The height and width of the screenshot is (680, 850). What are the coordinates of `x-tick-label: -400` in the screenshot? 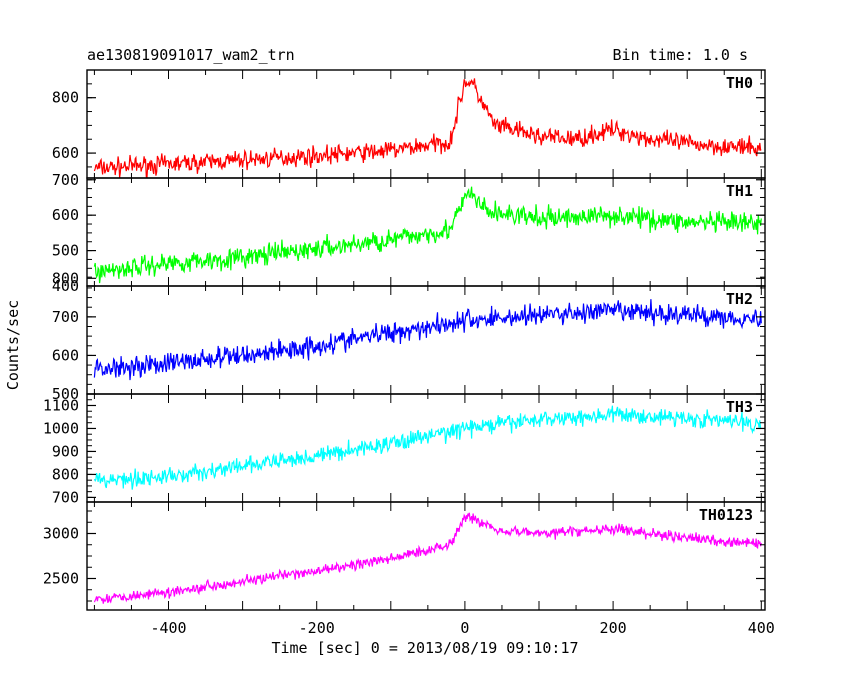 It's located at (168, 628).